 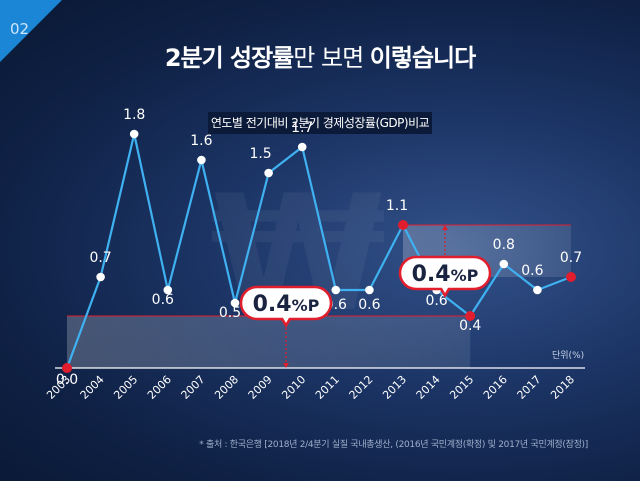 I want to click on value-label-2013: 1.1, so click(x=397, y=206).